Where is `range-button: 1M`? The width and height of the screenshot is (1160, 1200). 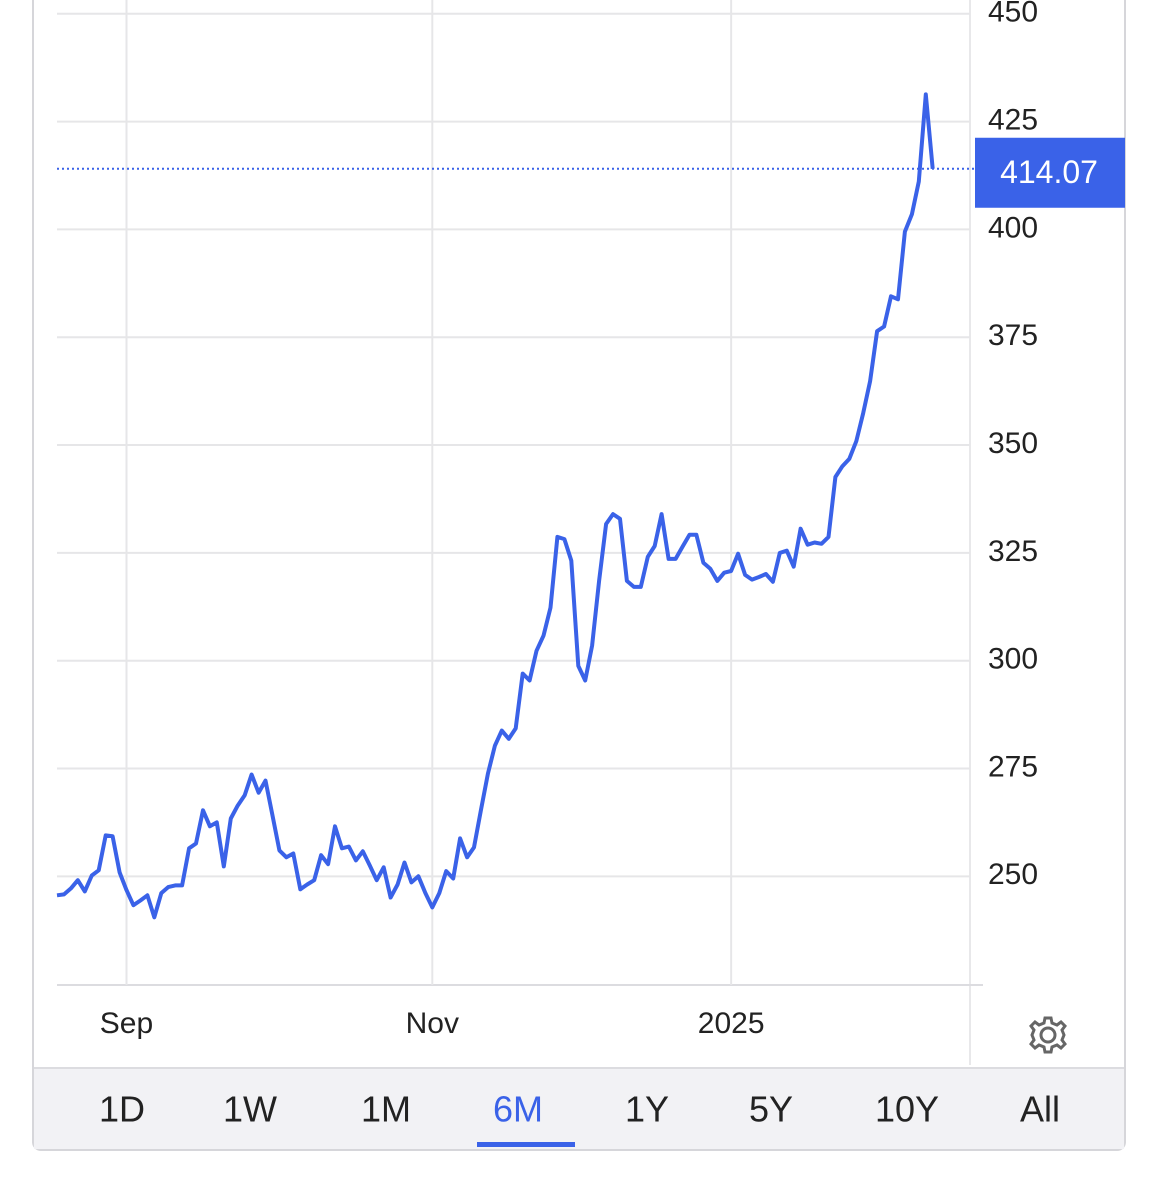 range-button: 1M is located at coordinates (386, 1109).